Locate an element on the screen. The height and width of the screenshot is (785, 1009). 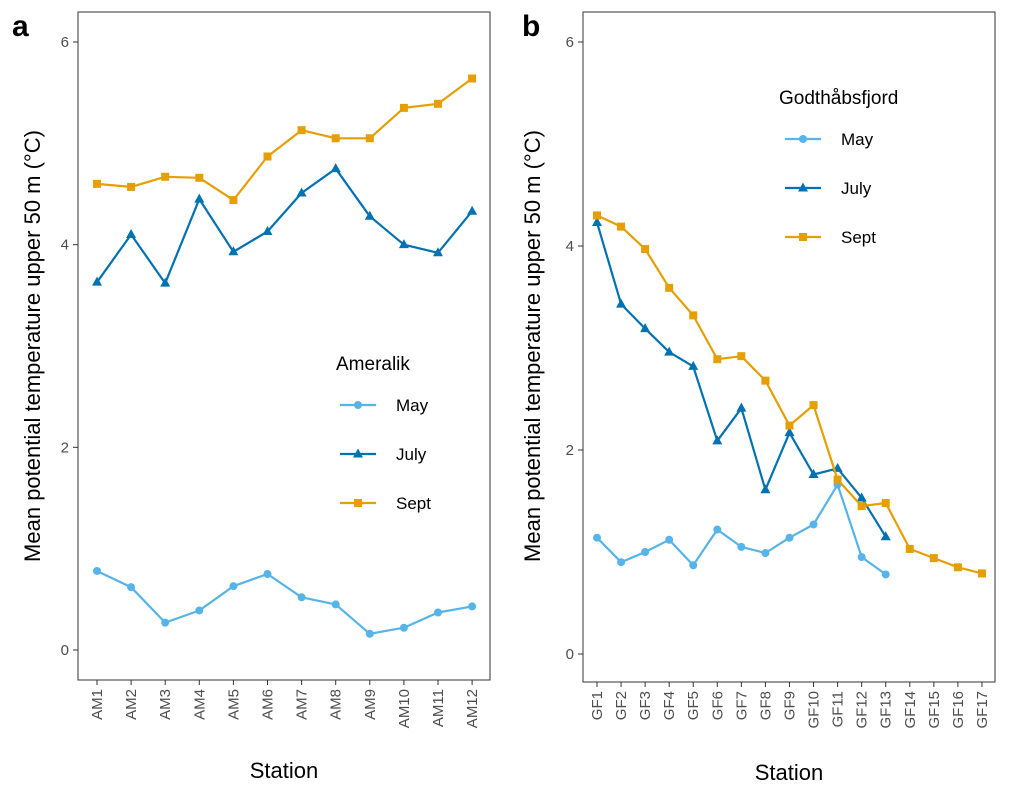
x-tick-label: AM4 is located at coordinates (199, 704).